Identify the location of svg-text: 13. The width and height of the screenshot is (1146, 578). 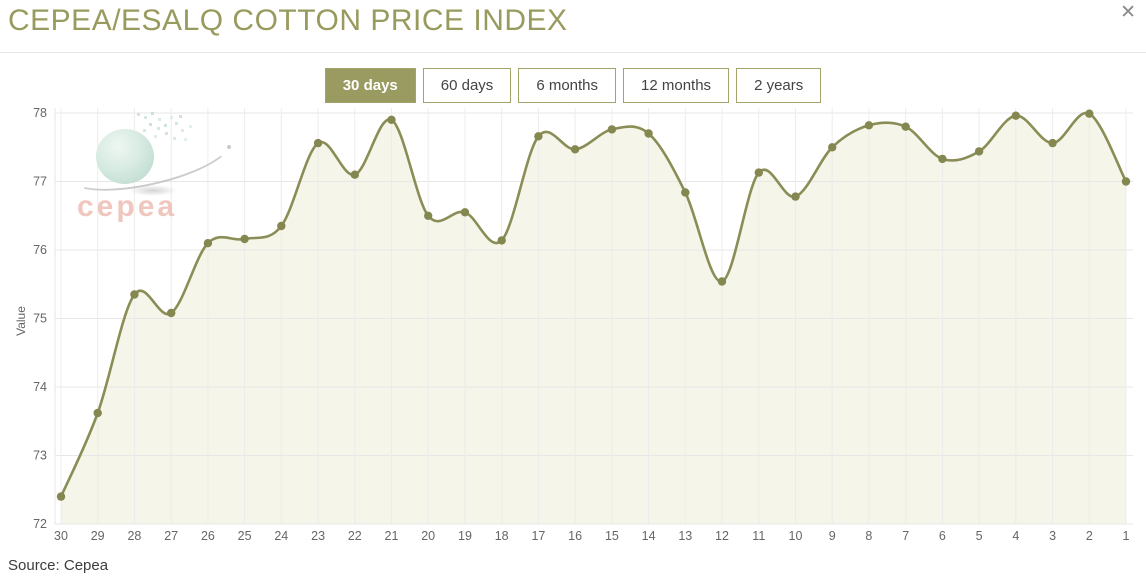
(685, 536).